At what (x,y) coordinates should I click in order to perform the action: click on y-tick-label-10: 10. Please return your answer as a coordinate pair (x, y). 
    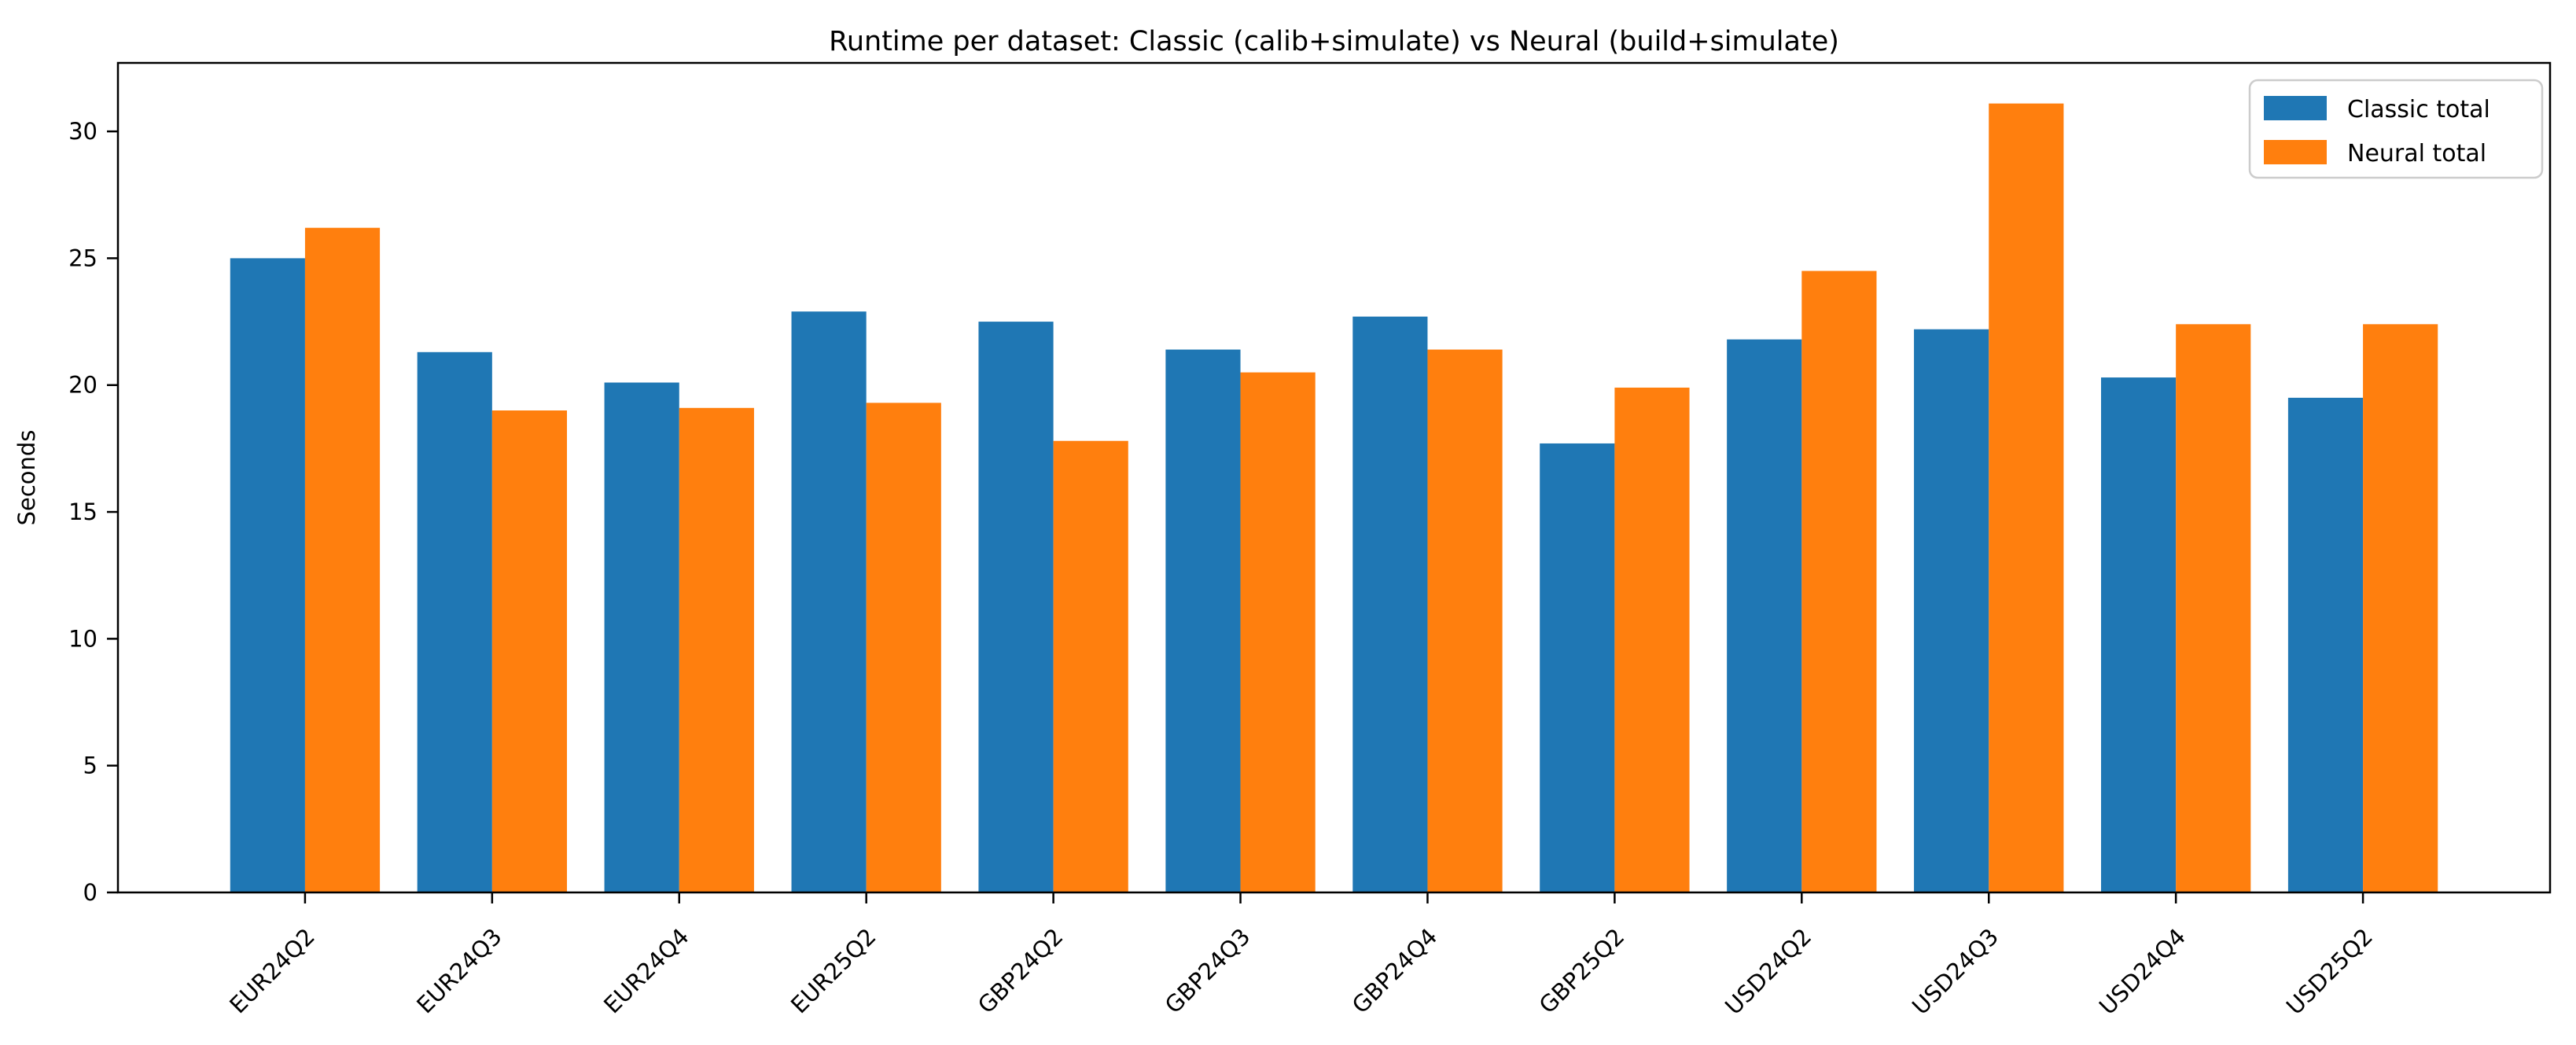
    Looking at the image, I should click on (83, 638).